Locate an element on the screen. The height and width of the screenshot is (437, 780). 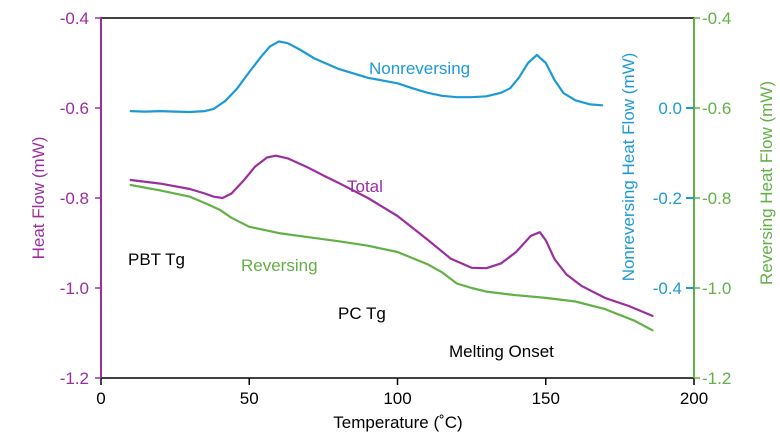
right-tick-label: -0.8 is located at coordinates (716, 198).